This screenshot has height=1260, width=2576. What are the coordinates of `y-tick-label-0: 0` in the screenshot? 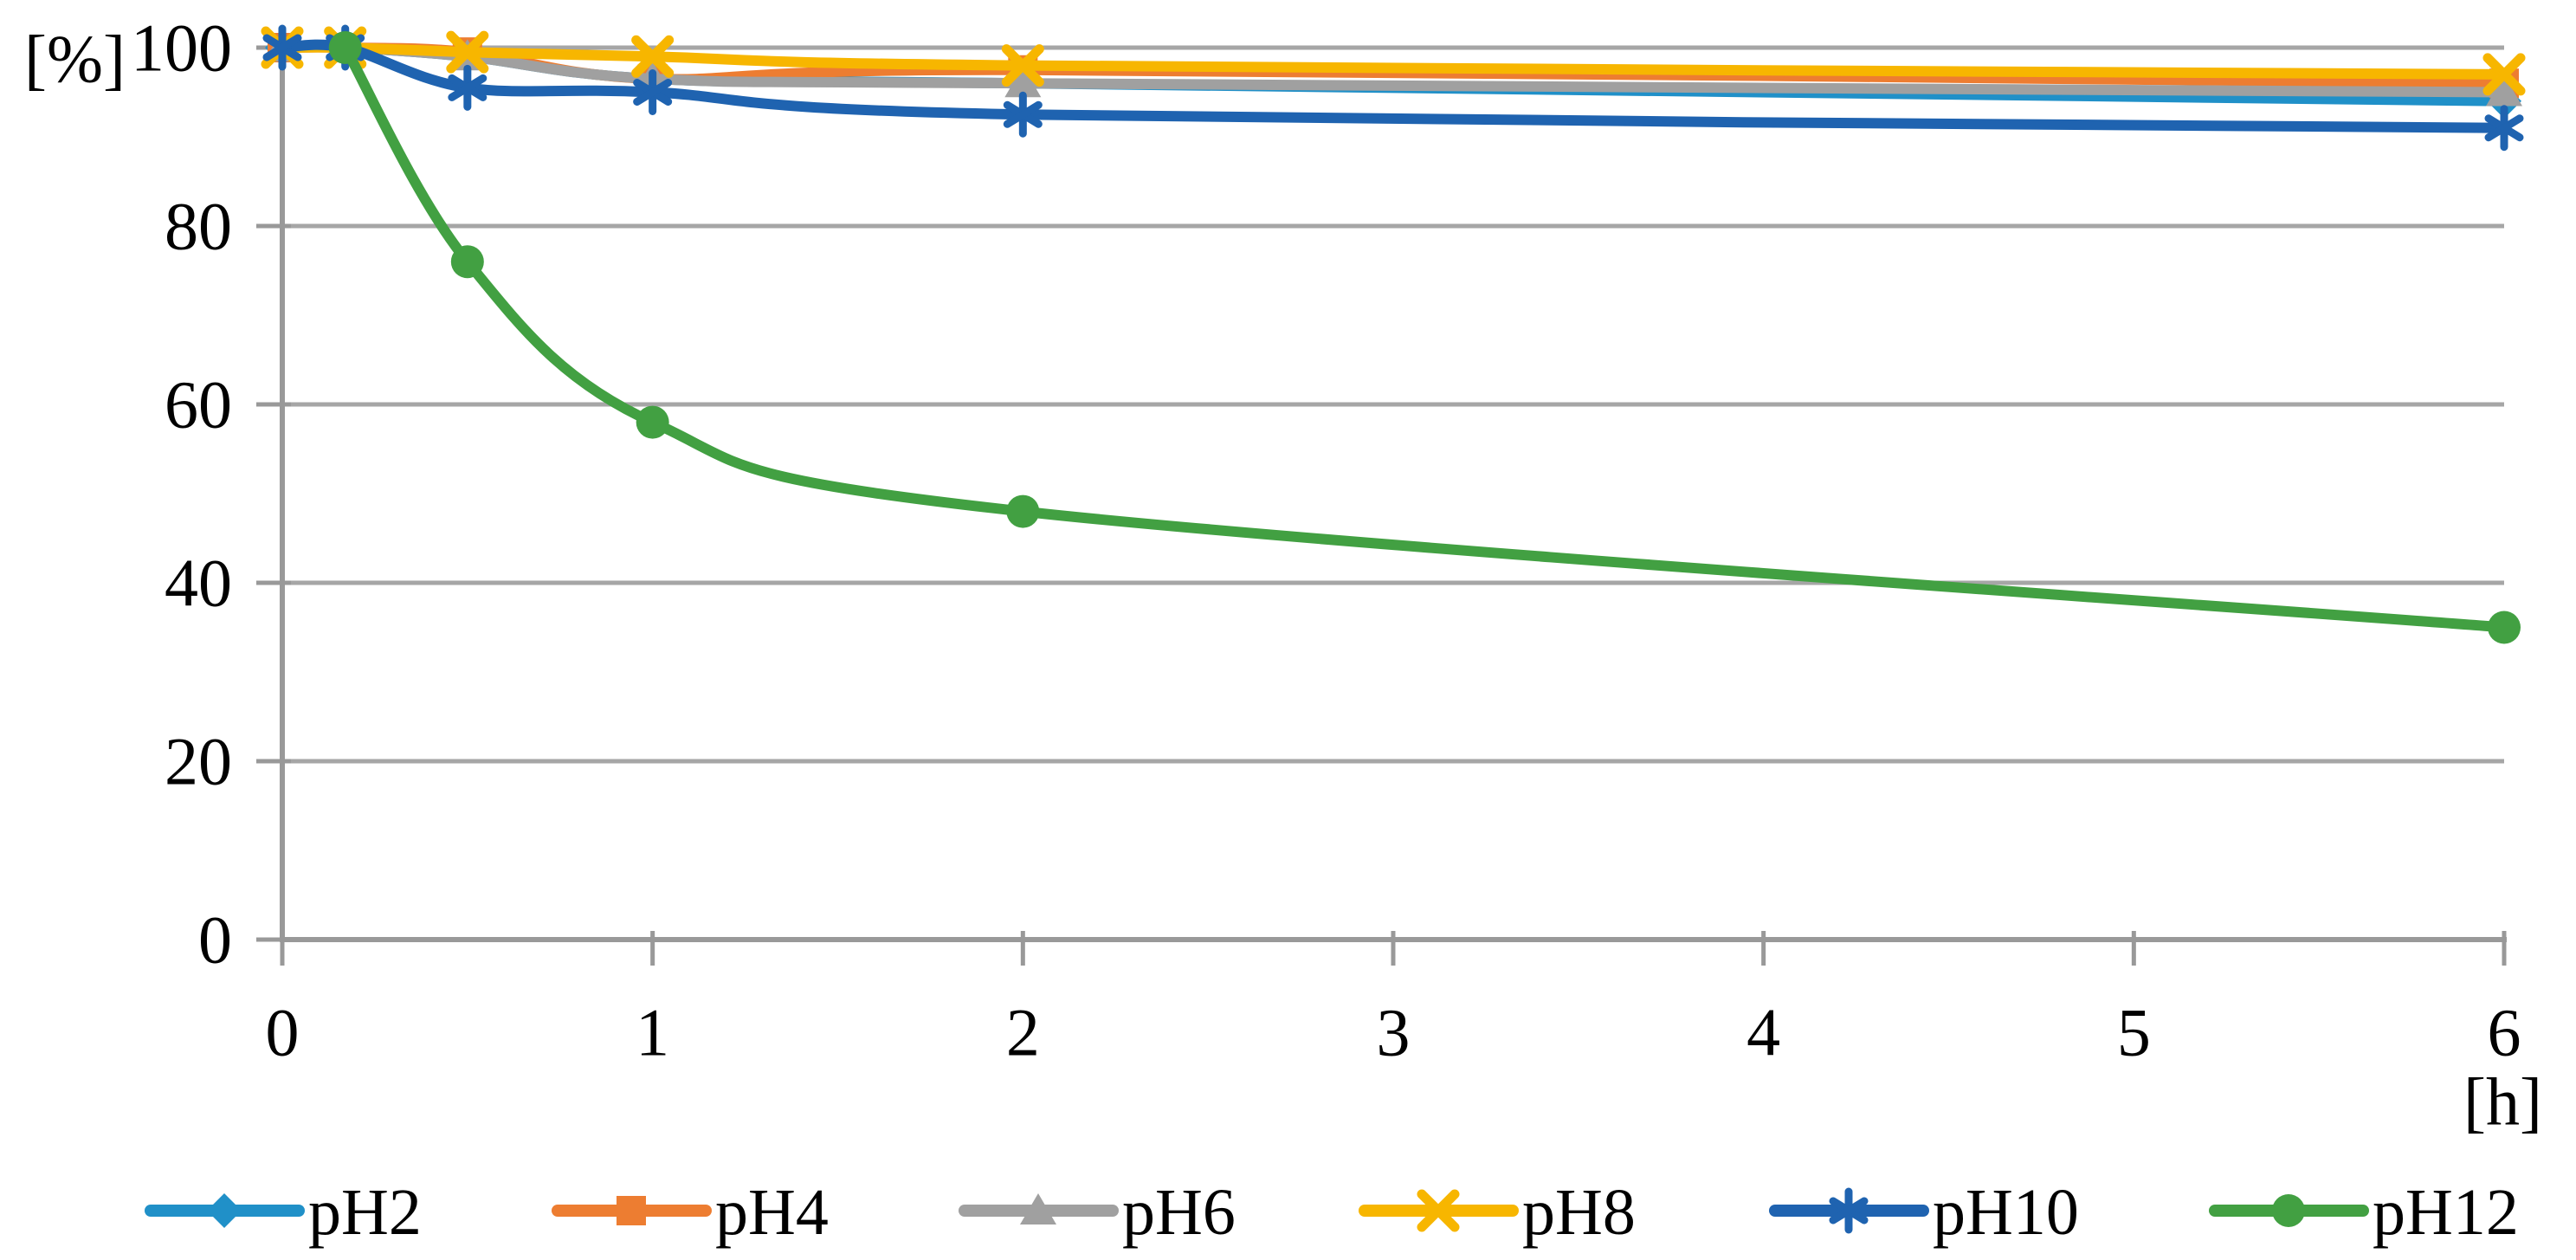 It's located at (215, 940).